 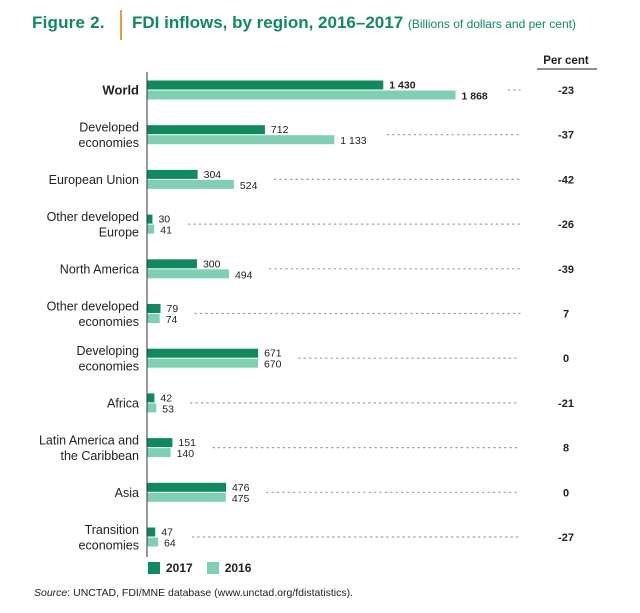 I want to click on category-label-other-developed-economies-line2: economies, so click(x=109, y=322).